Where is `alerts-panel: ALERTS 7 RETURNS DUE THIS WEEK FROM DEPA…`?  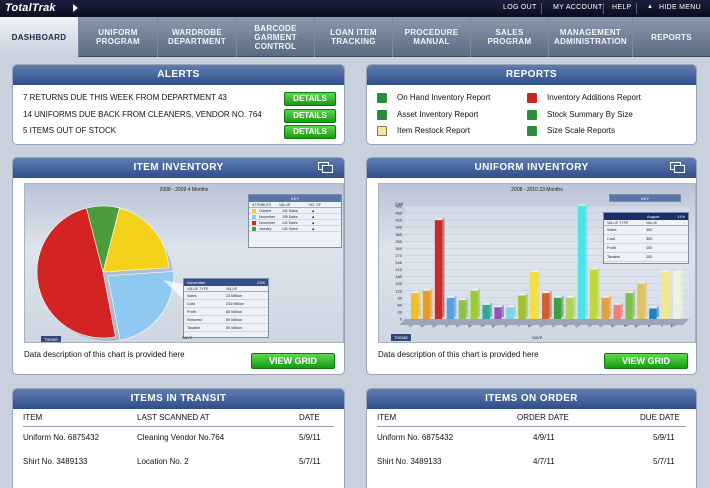
alerts-panel: ALERTS 7 RETURNS DUE THIS WEEK FROM DEPA… is located at coordinates (178, 104).